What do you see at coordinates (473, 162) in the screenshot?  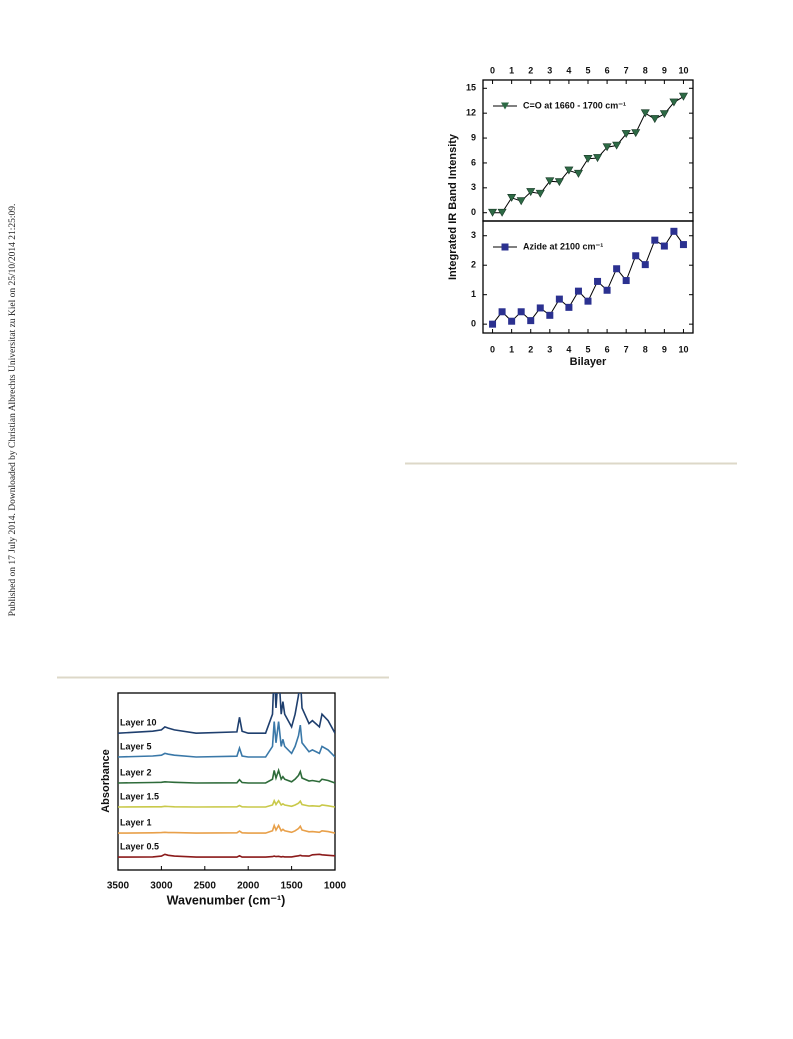 I see `y-tick-label: 6` at bounding box center [473, 162].